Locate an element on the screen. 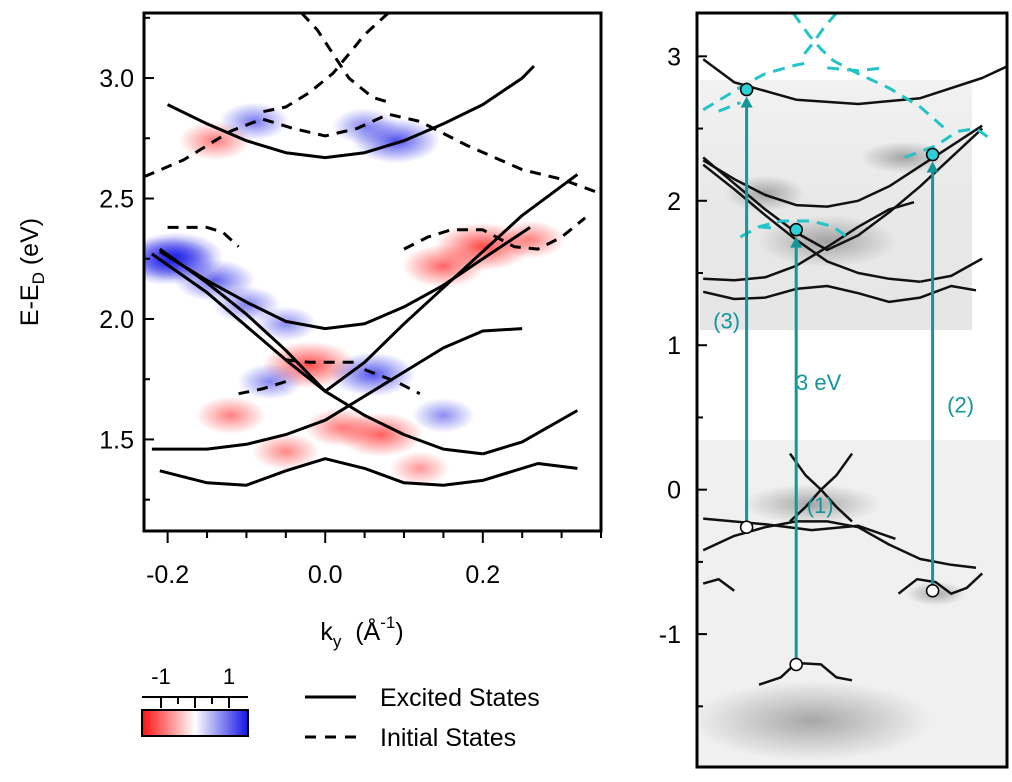  colorbar-gradient is located at coordinates (195, 723).